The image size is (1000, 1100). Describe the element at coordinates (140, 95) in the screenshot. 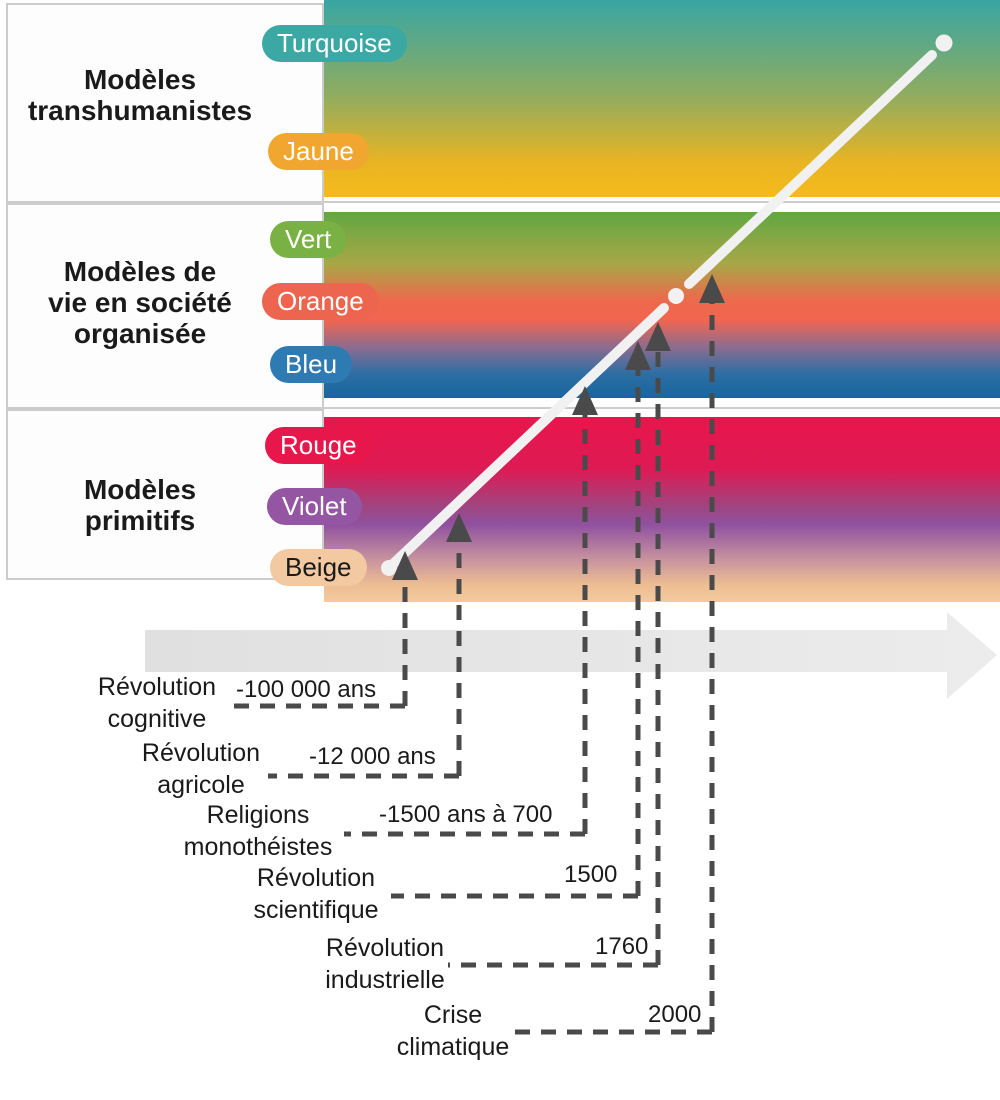

I see `group-label-transhumanist: Modèles transhumanistes` at that location.